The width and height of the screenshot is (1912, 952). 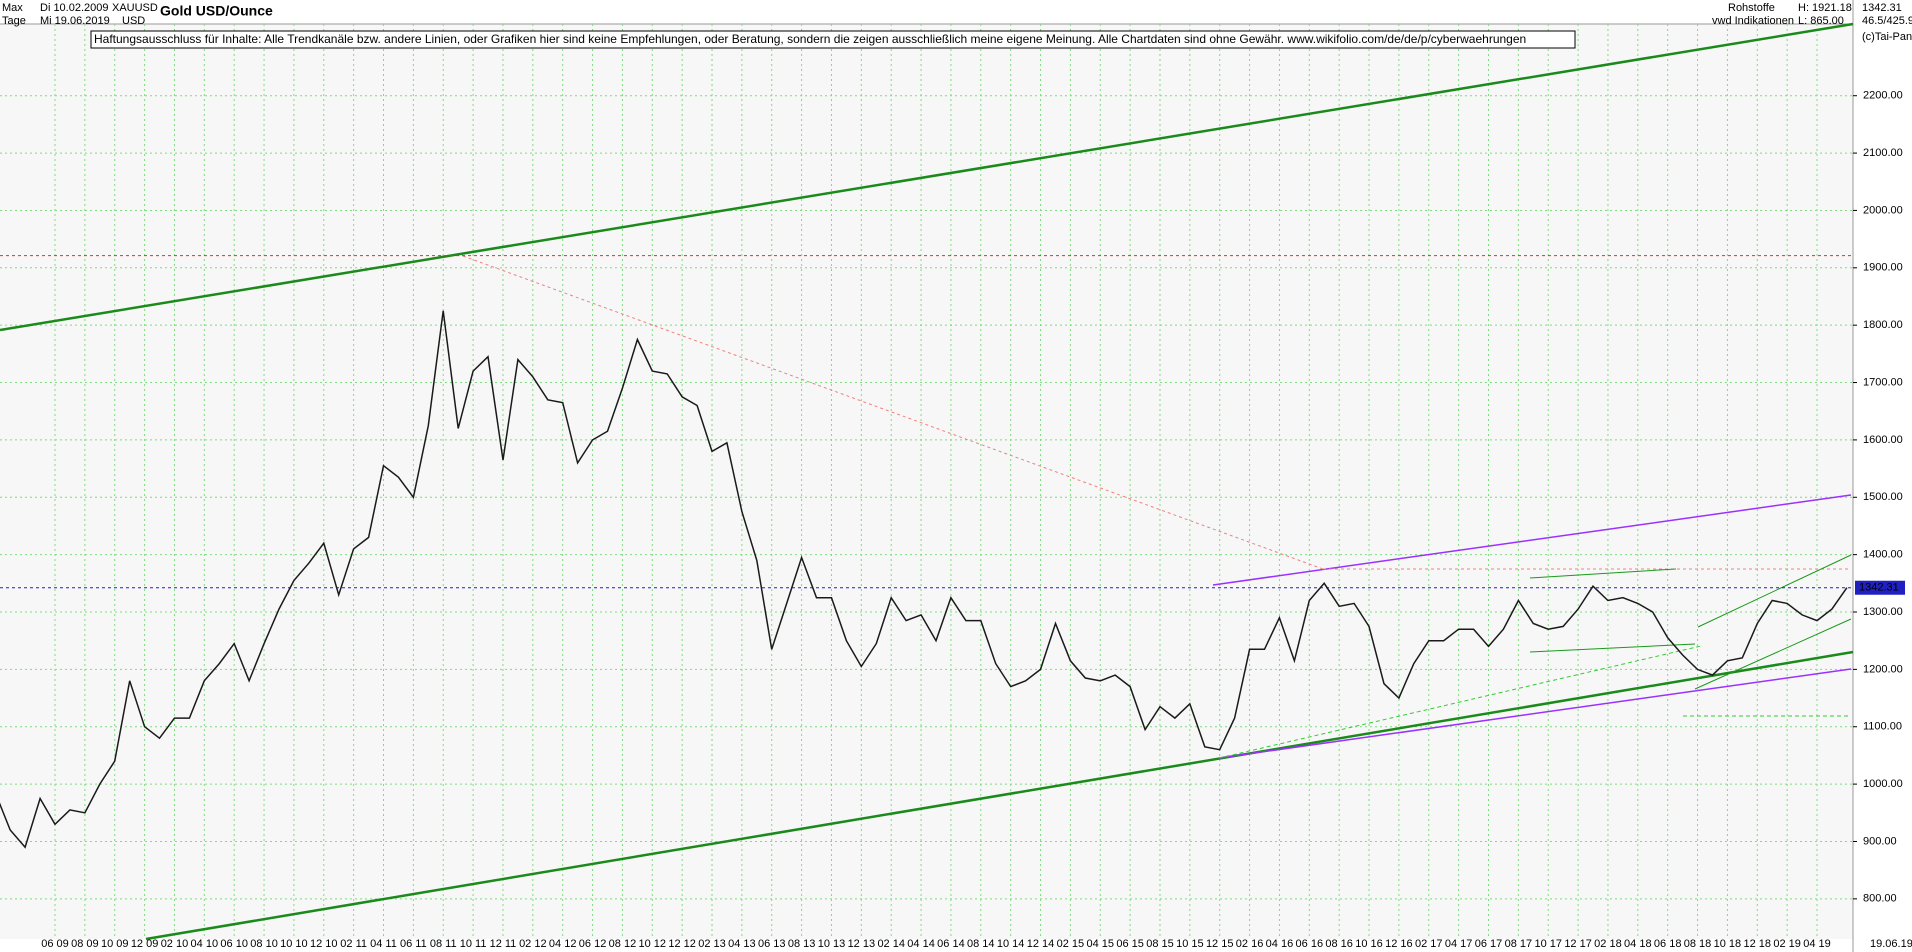 What do you see at coordinates (205, 944) in the screenshot?
I see `x-tick-label: 04 10` at bounding box center [205, 944].